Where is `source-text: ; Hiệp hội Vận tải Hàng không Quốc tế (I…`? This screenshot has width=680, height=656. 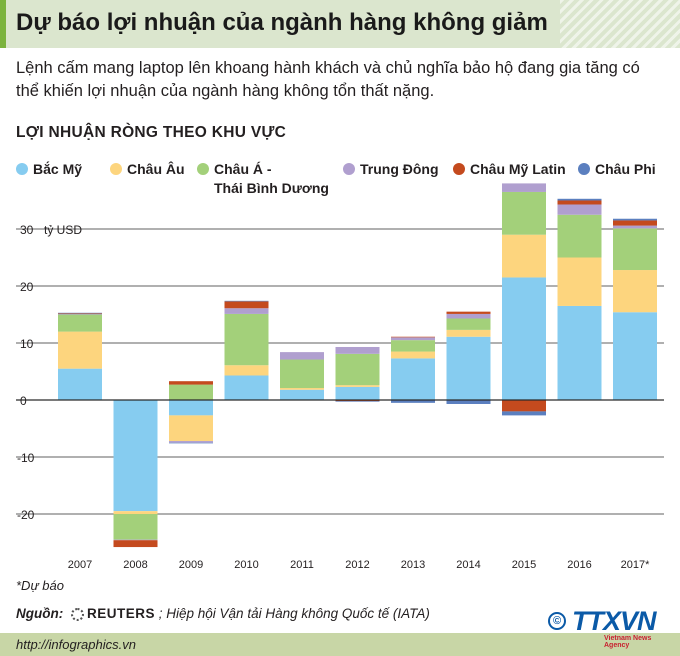 source-text: ; Hiệp hội Vận tải Hàng không Quốc tế (I… is located at coordinates (292, 613).